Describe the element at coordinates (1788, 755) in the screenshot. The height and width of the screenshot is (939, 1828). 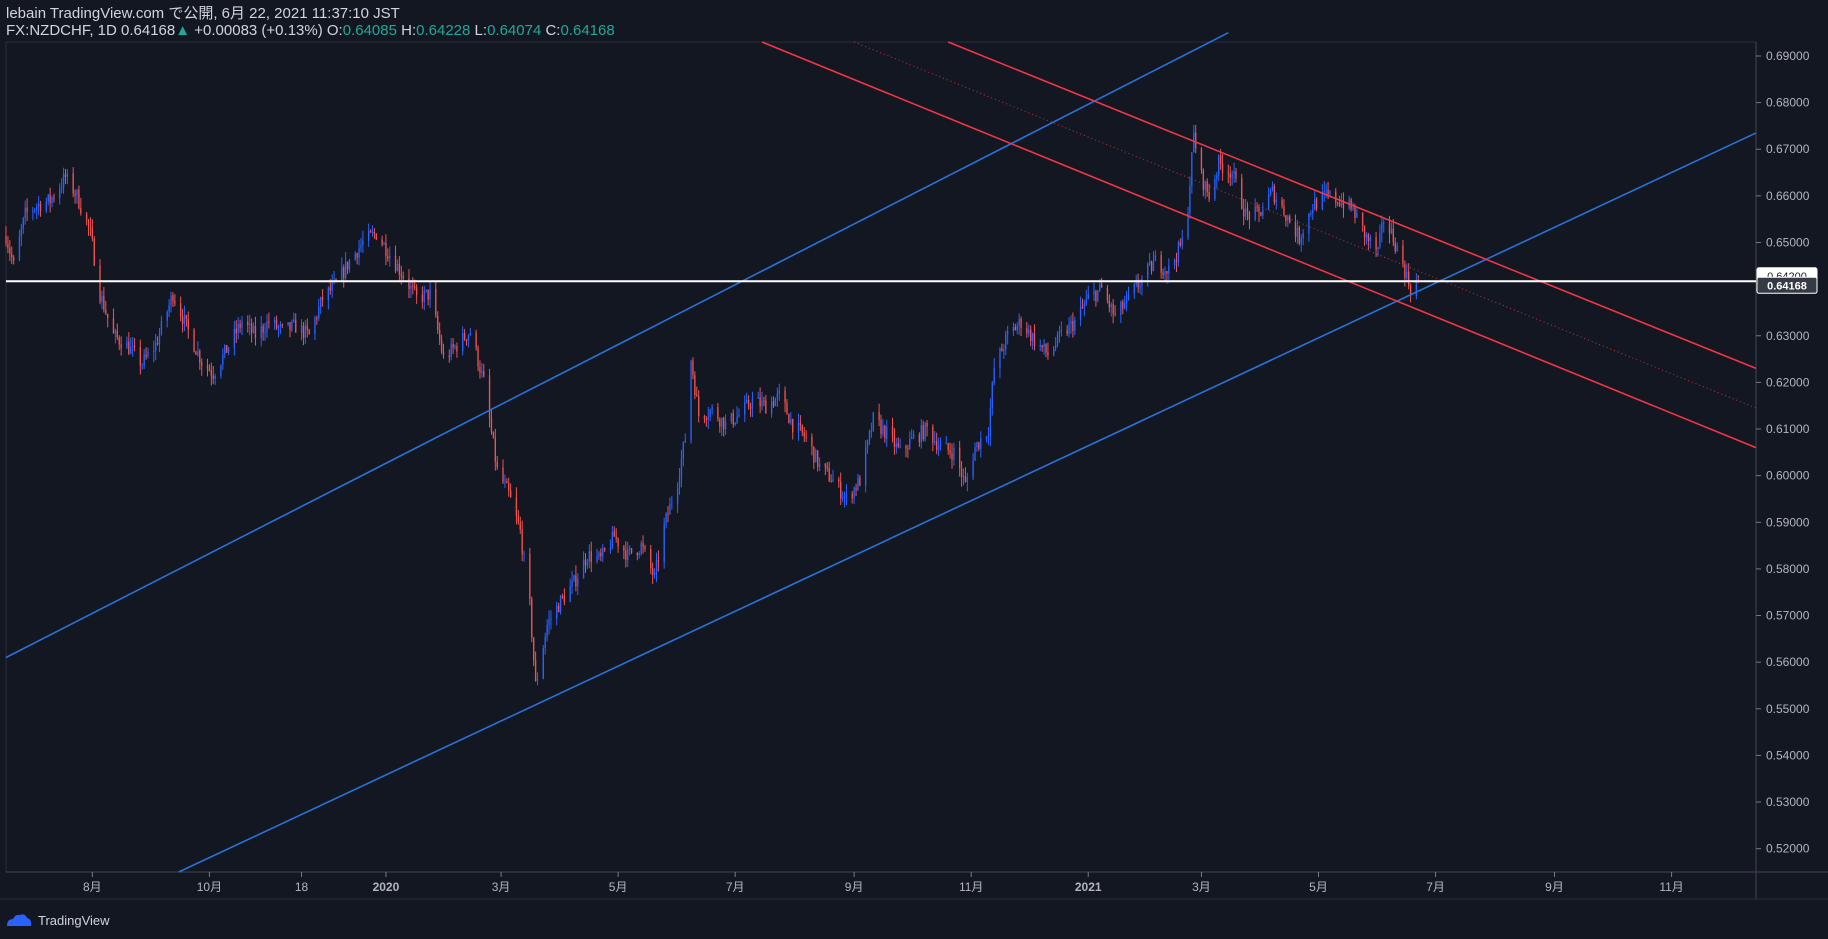
I see `y-tick-label: 0.54000` at that location.